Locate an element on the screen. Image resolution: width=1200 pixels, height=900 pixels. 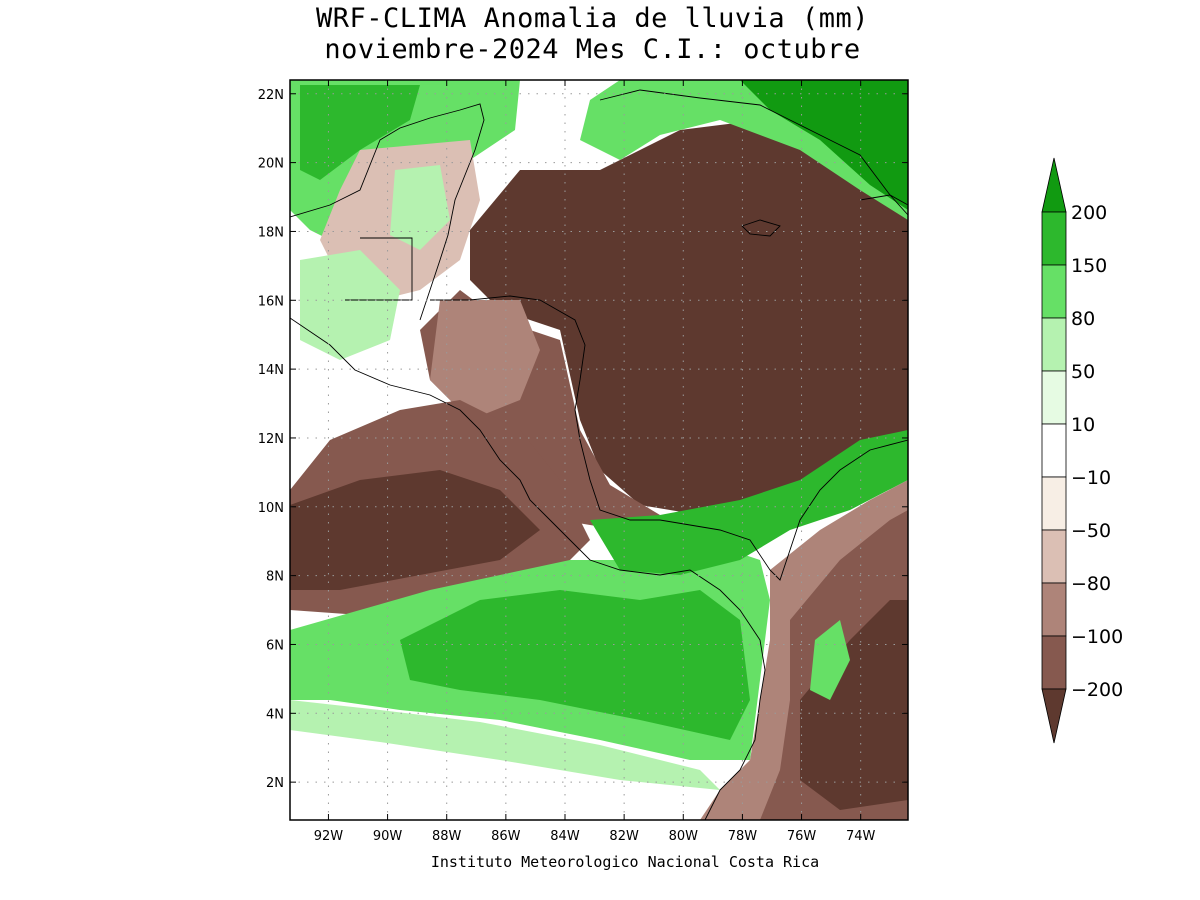
colorbar-label: −200 is located at coordinates (1097, 690).